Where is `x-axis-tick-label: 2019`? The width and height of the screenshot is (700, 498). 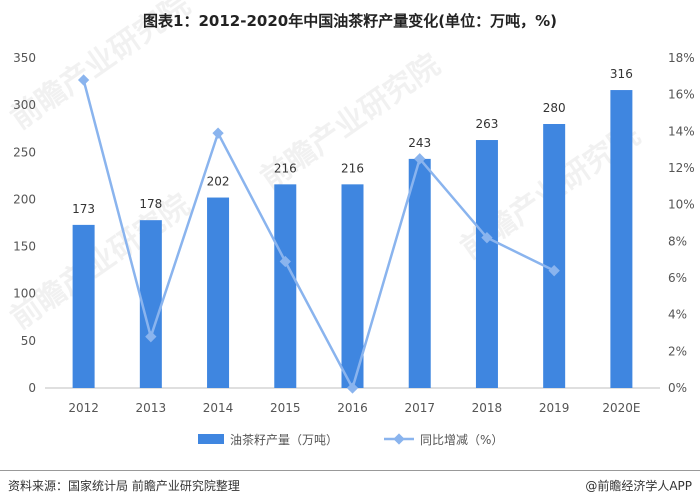
x-axis-tick-label: 2019 is located at coordinates (554, 408).